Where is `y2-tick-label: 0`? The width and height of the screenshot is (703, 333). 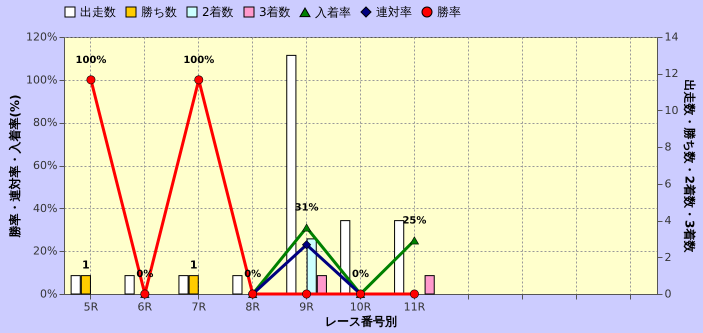
y2-tick-label: 0 is located at coordinates (668, 294).